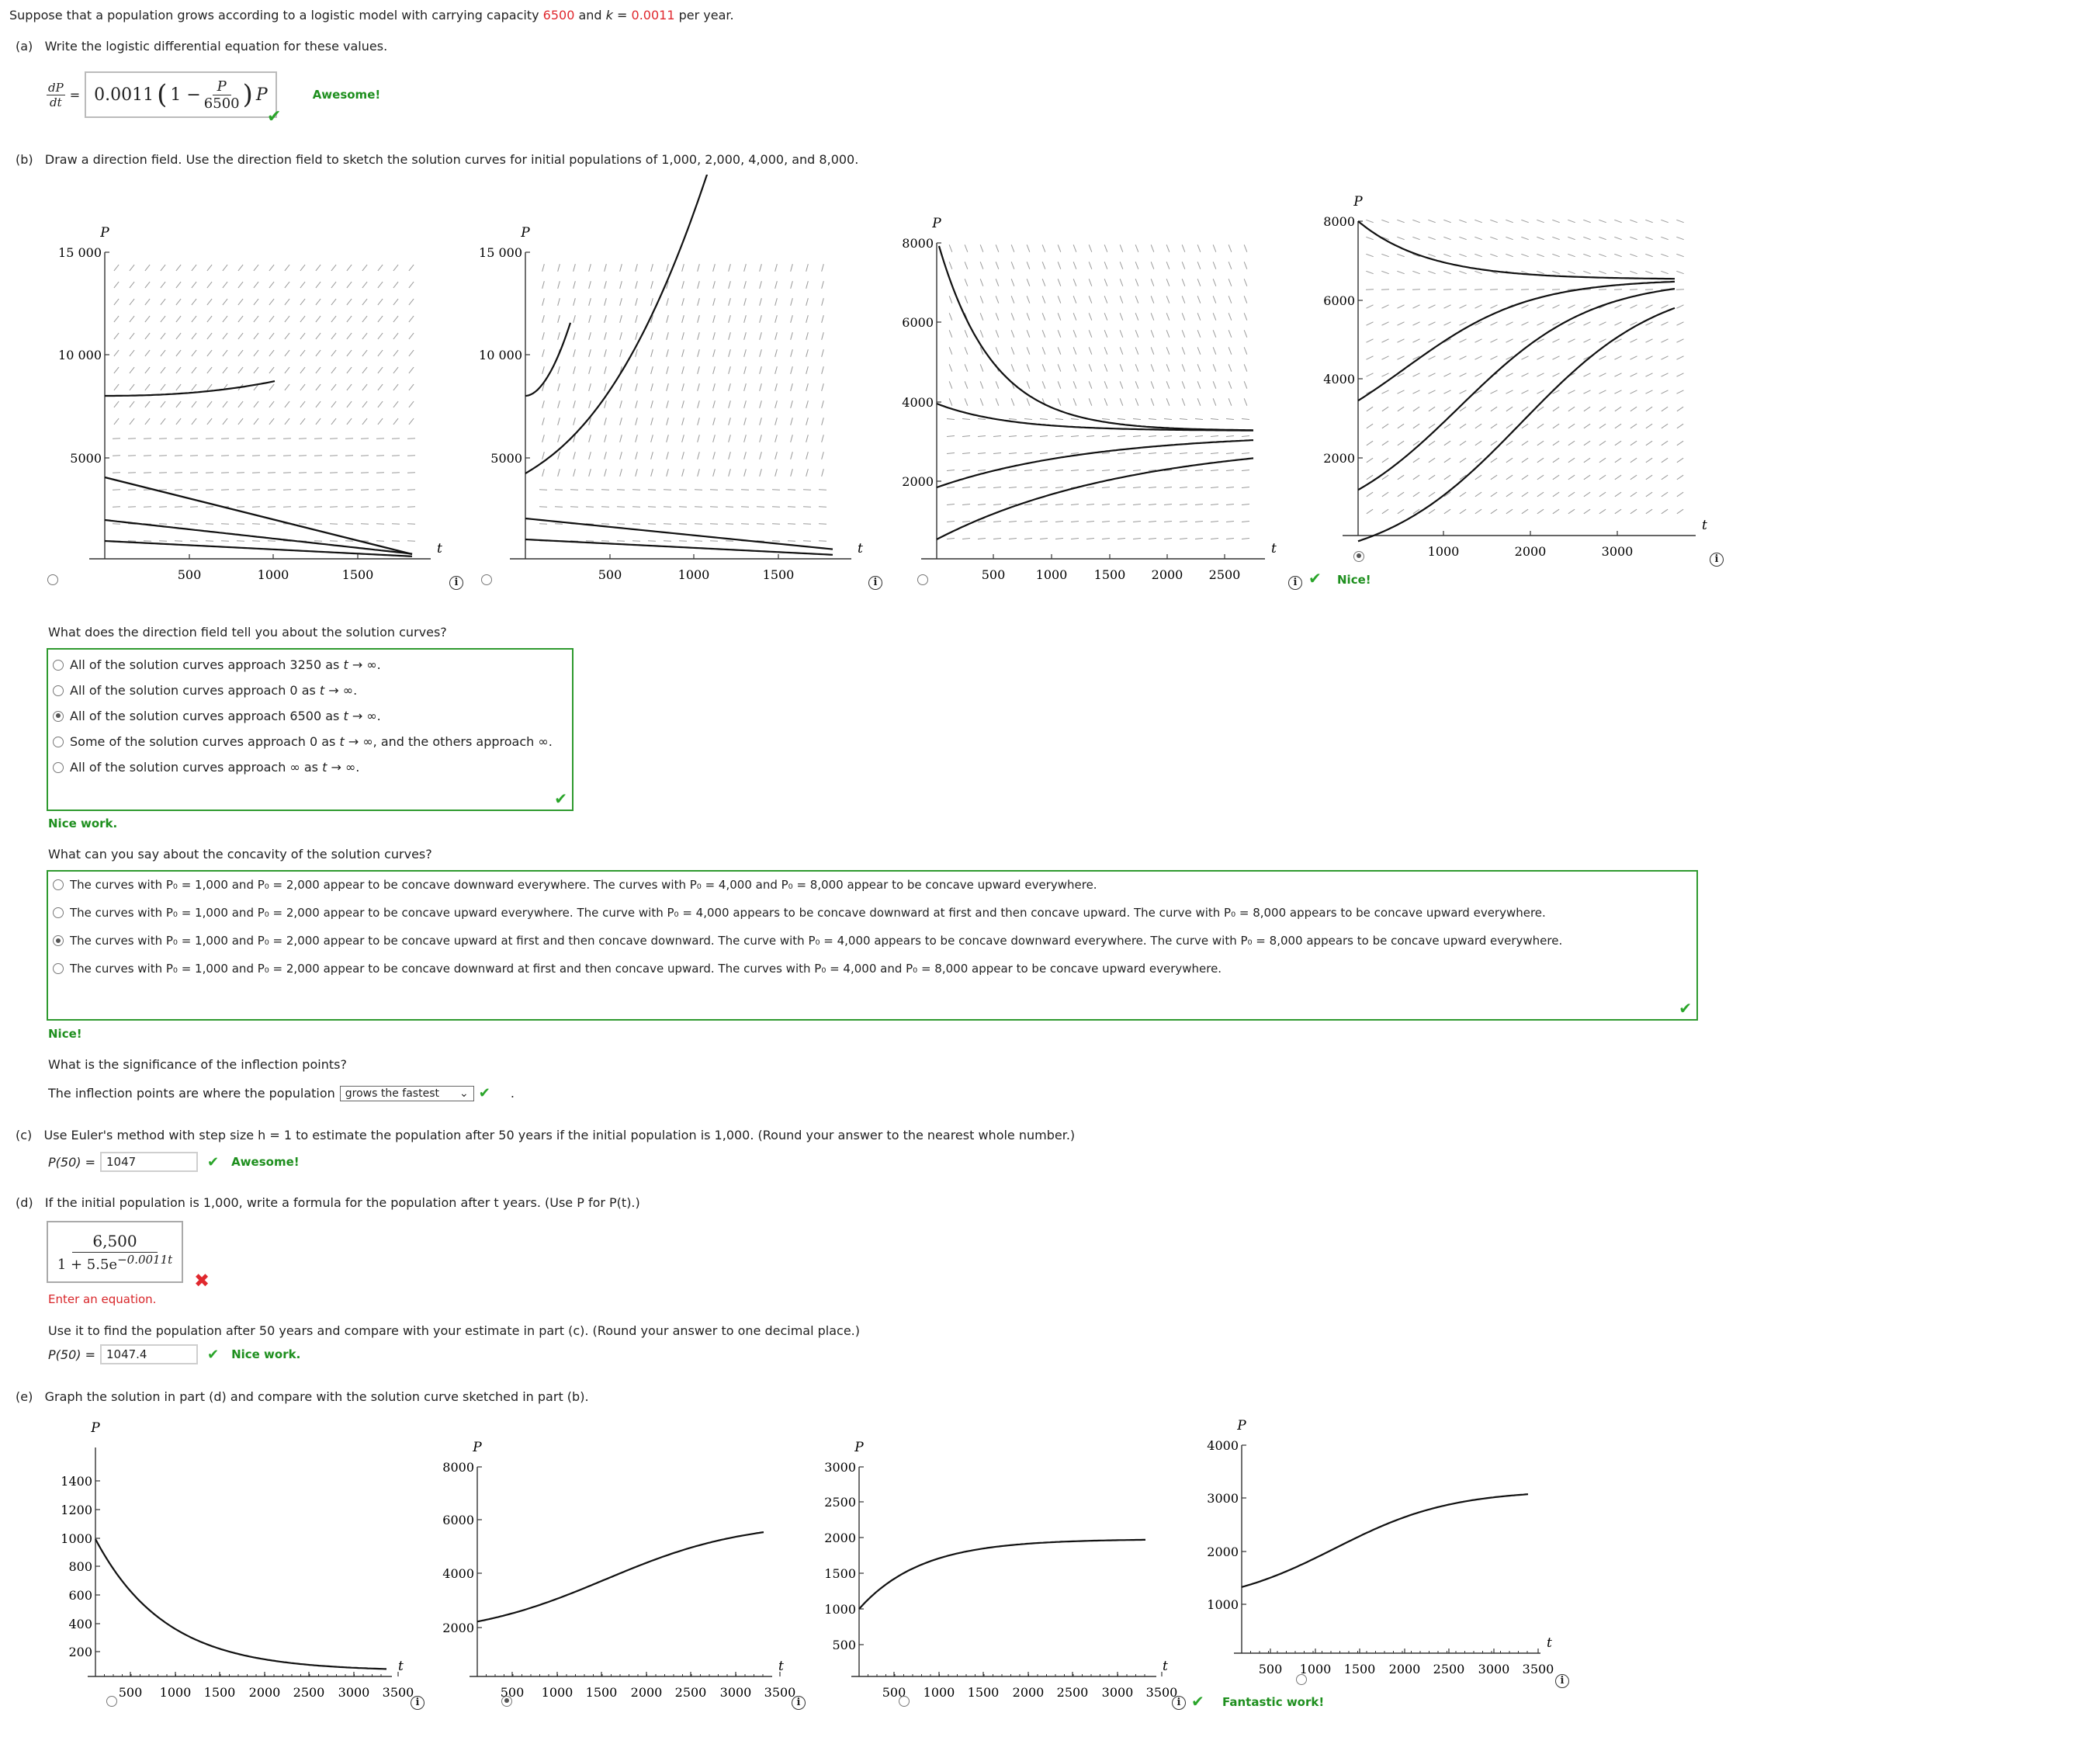 The height and width of the screenshot is (1737, 2100). Describe the element at coordinates (487, 579) in the screenshot. I see `graph-option-2-radio` at that location.